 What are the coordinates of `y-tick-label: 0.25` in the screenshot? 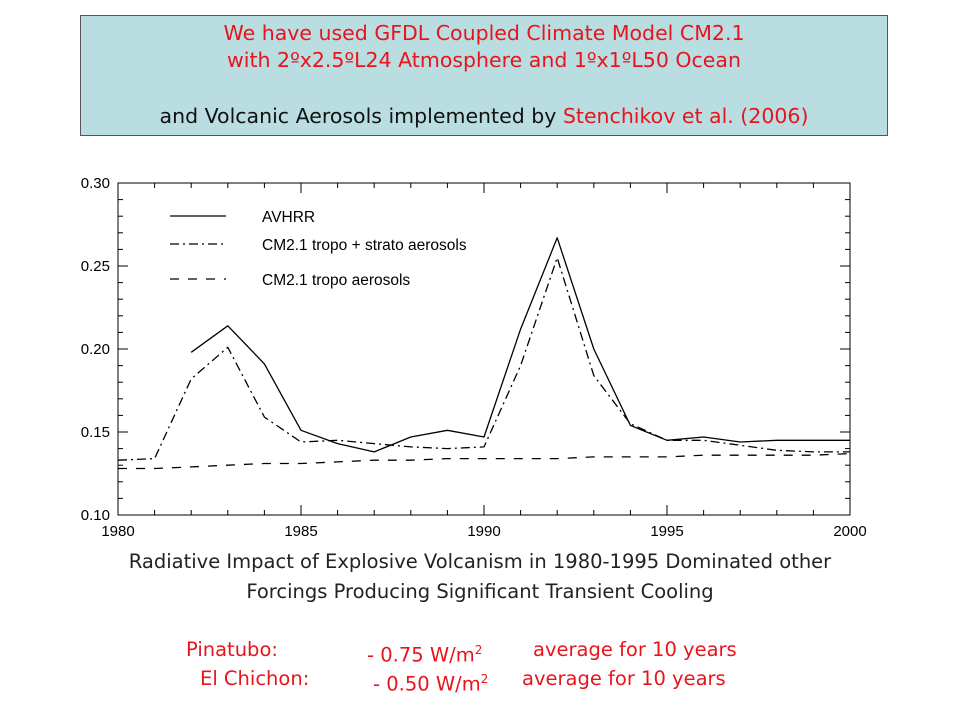 It's located at (95, 266).